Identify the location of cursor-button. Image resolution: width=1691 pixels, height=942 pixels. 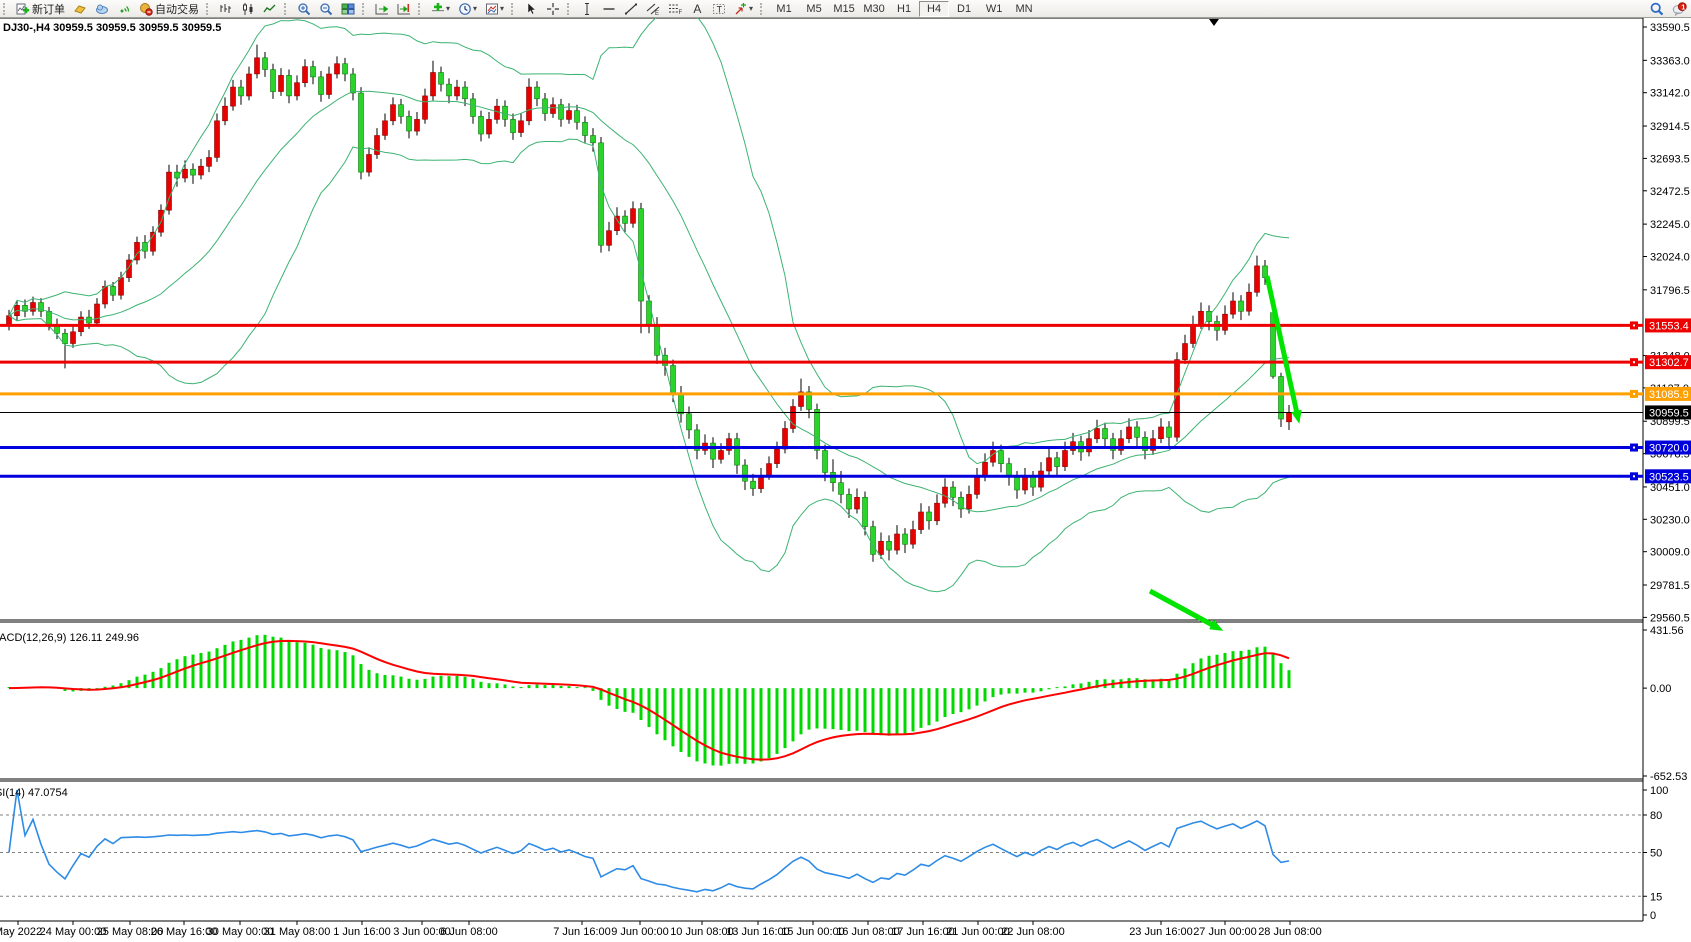
(531, 8).